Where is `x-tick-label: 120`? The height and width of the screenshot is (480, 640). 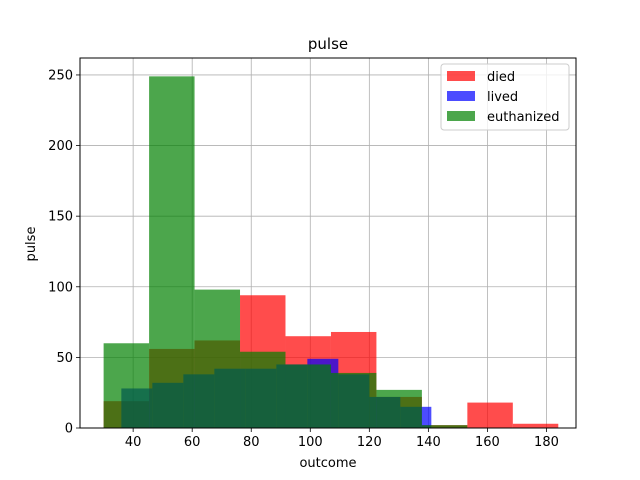
x-tick-label: 120 is located at coordinates (369, 442).